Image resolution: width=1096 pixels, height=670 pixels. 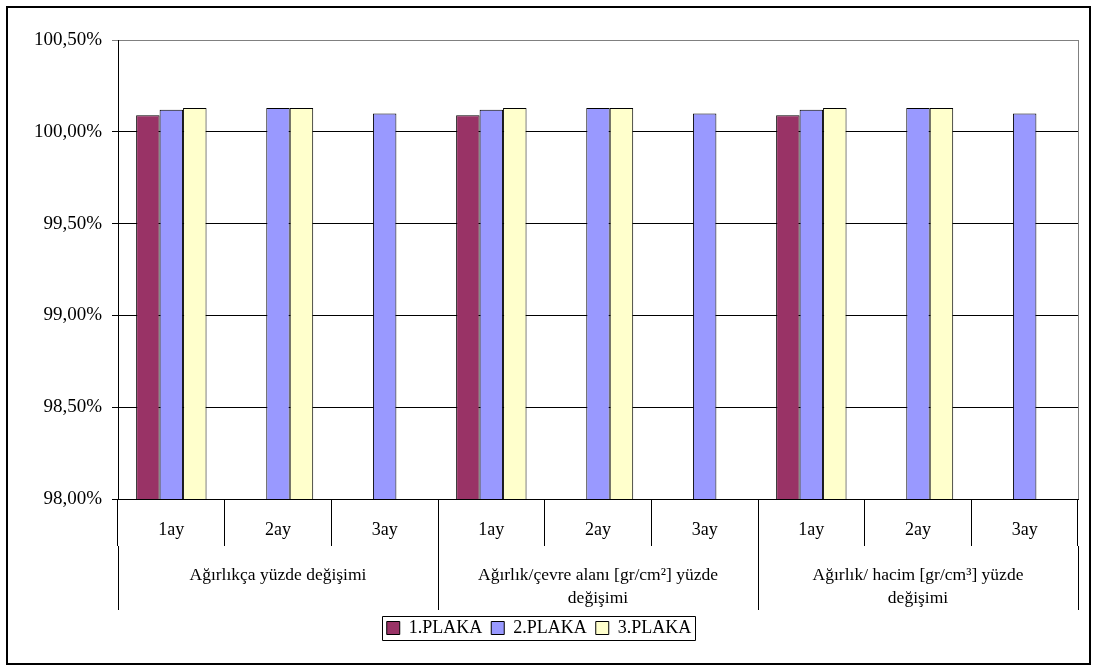 What do you see at coordinates (550, 626) in the screenshot?
I see `legend-label: 2.PLAKA` at bounding box center [550, 626].